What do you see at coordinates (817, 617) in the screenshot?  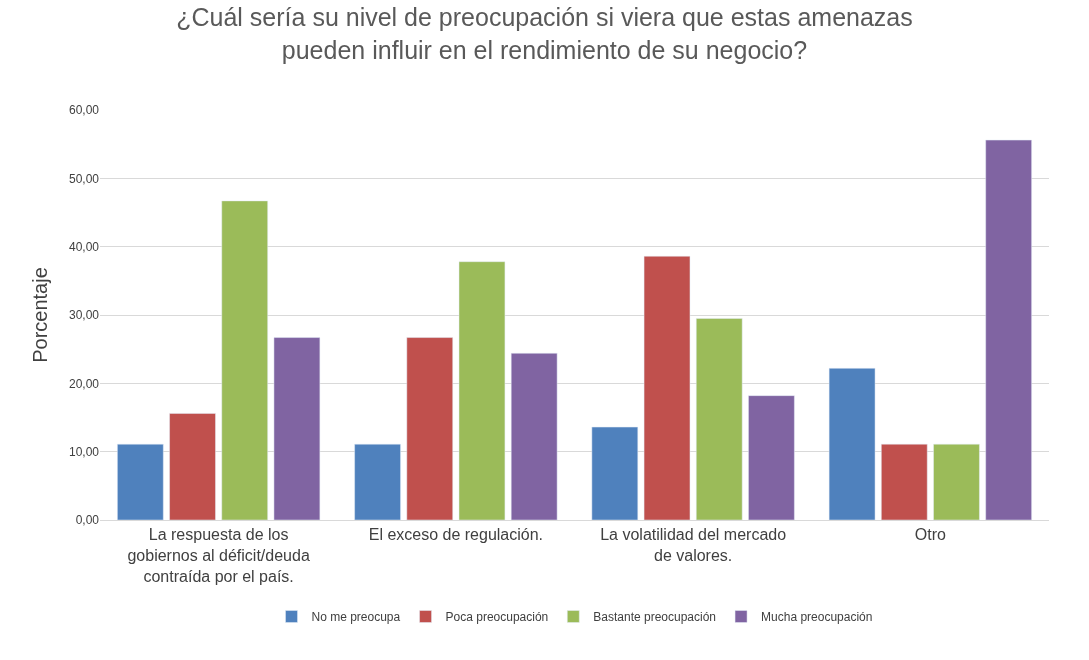 I see `legend-label: Mucha preocupación` at bounding box center [817, 617].